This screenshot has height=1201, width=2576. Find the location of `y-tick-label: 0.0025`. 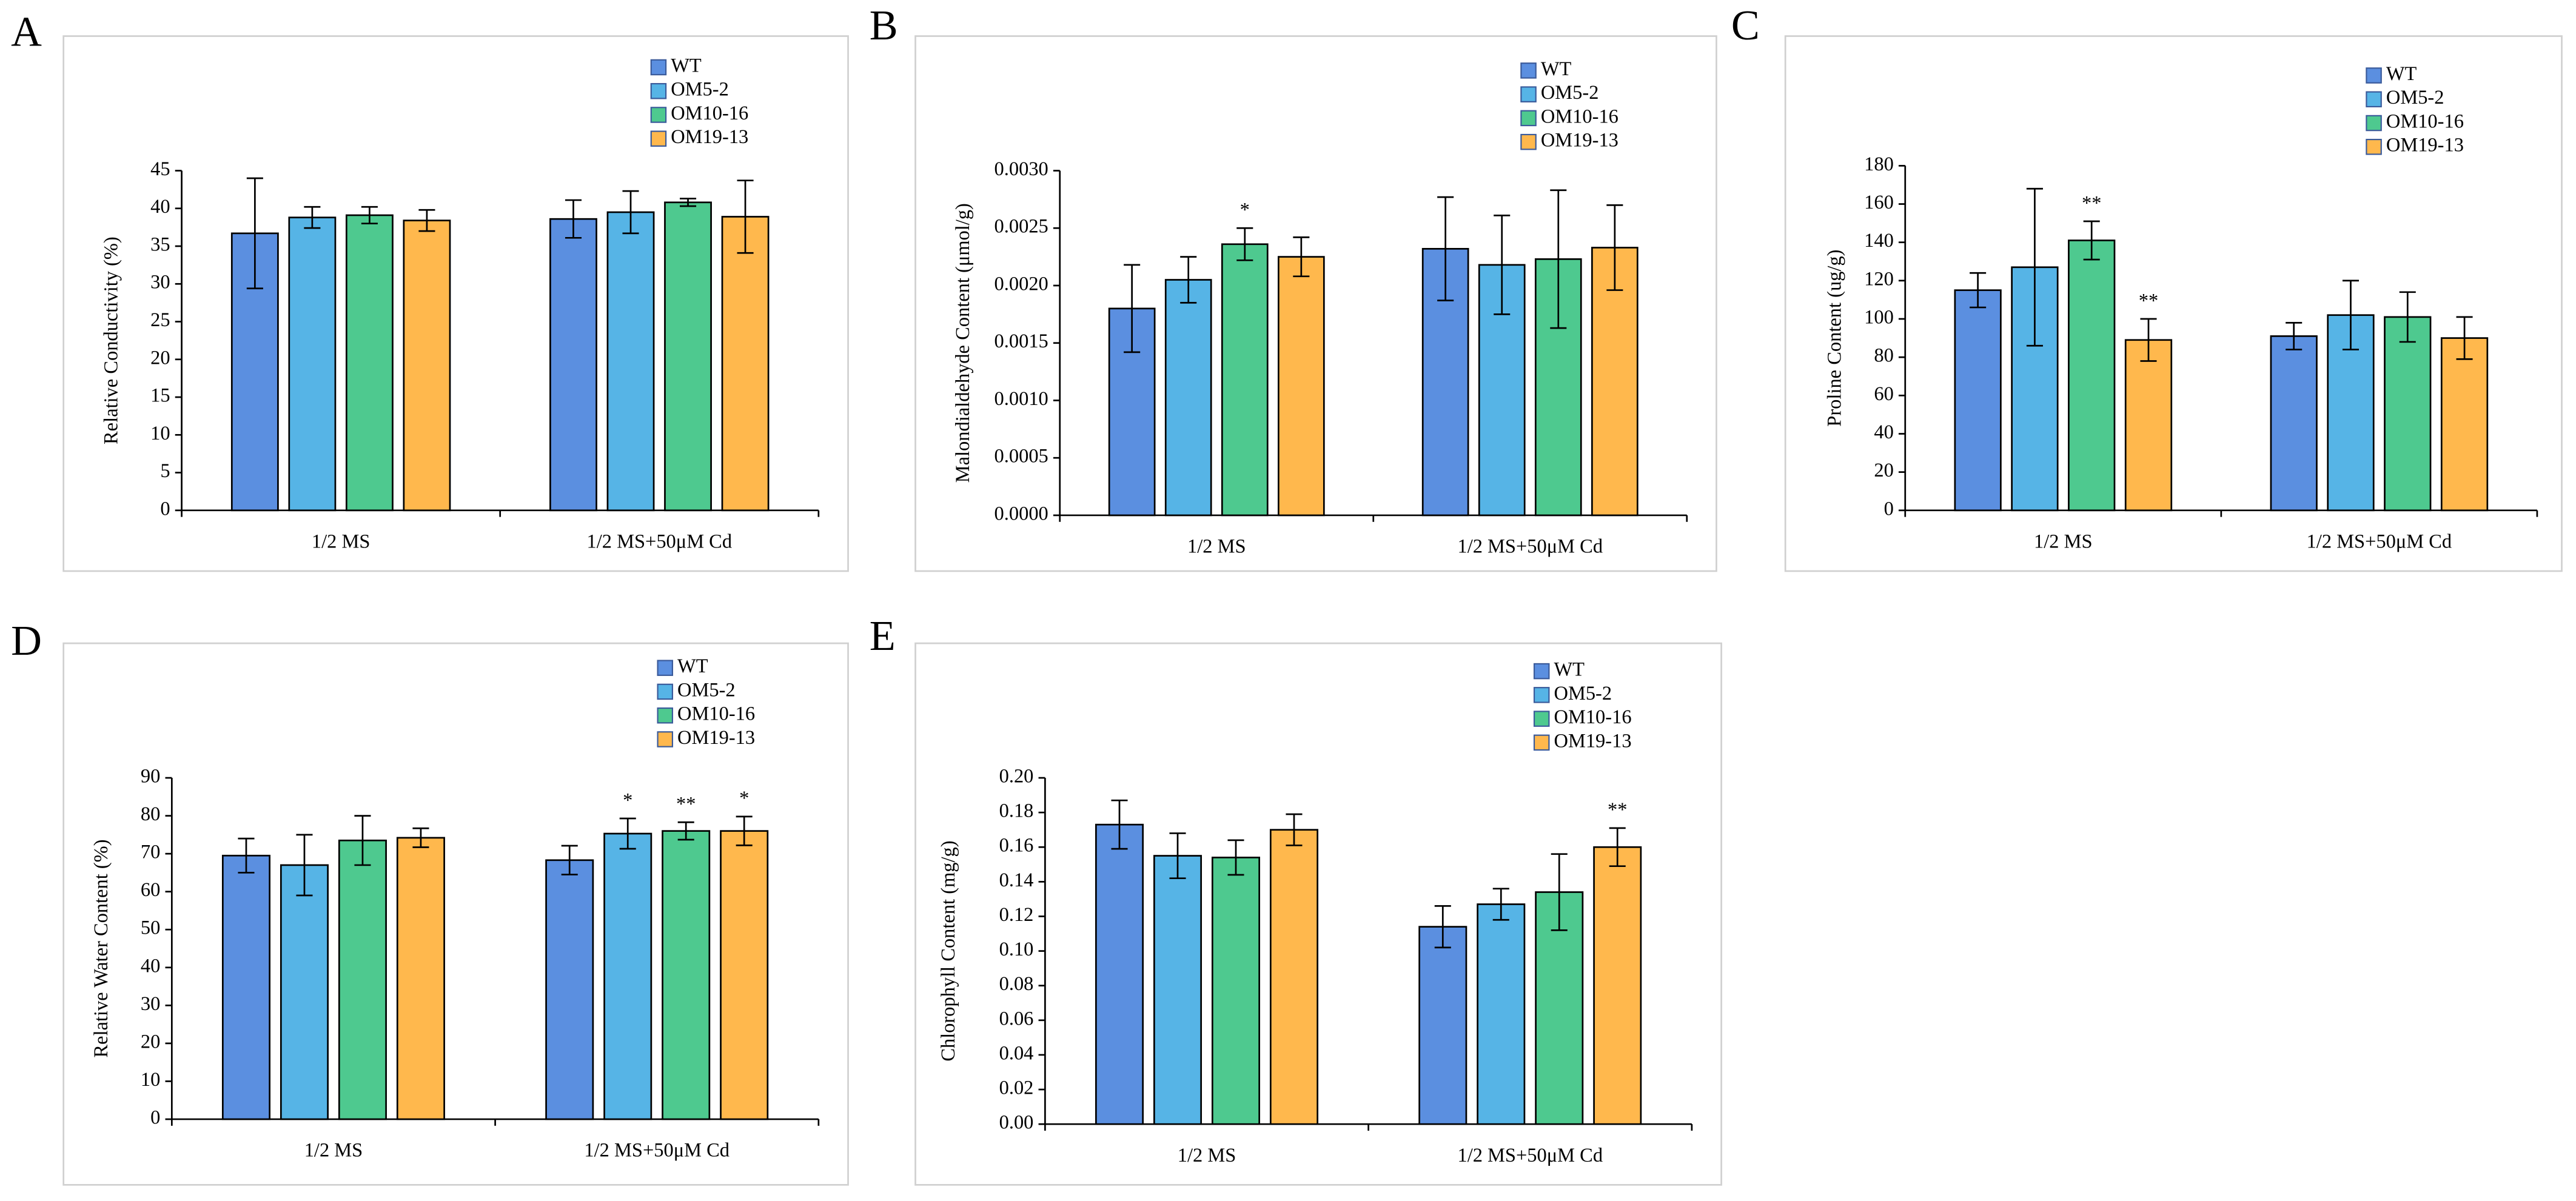

y-tick-label: 0.0025 is located at coordinates (1021, 227).